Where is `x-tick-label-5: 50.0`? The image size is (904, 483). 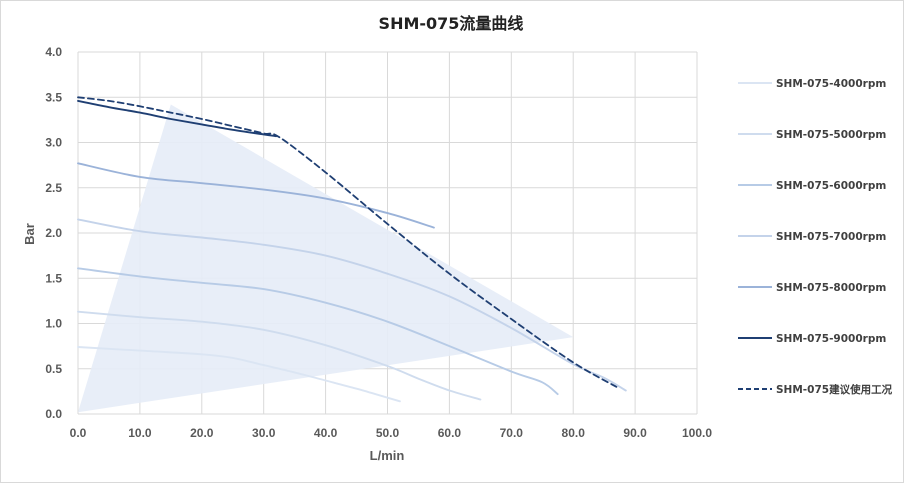 x-tick-label-5: 50.0 is located at coordinates (388, 433).